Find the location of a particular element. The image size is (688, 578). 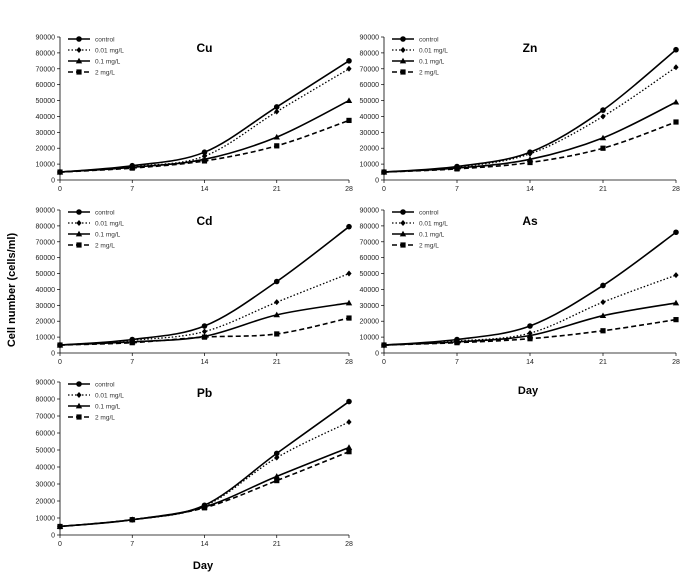

y-tick-label: 10000 is located at coordinates (46, 338).